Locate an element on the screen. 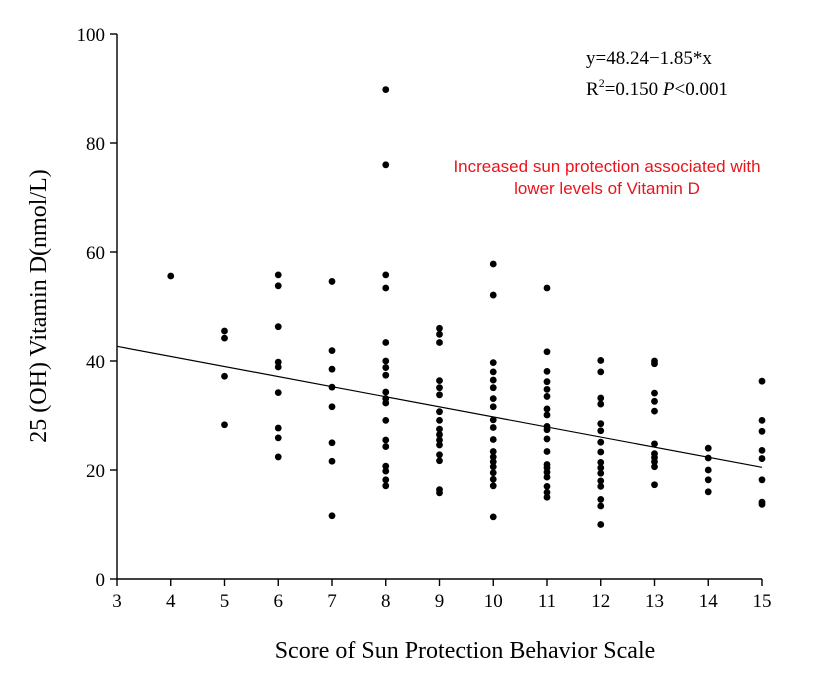 The width and height of the screenshot is (817, 678). r2-superscript: 2 is located at coordinates (602, 83).